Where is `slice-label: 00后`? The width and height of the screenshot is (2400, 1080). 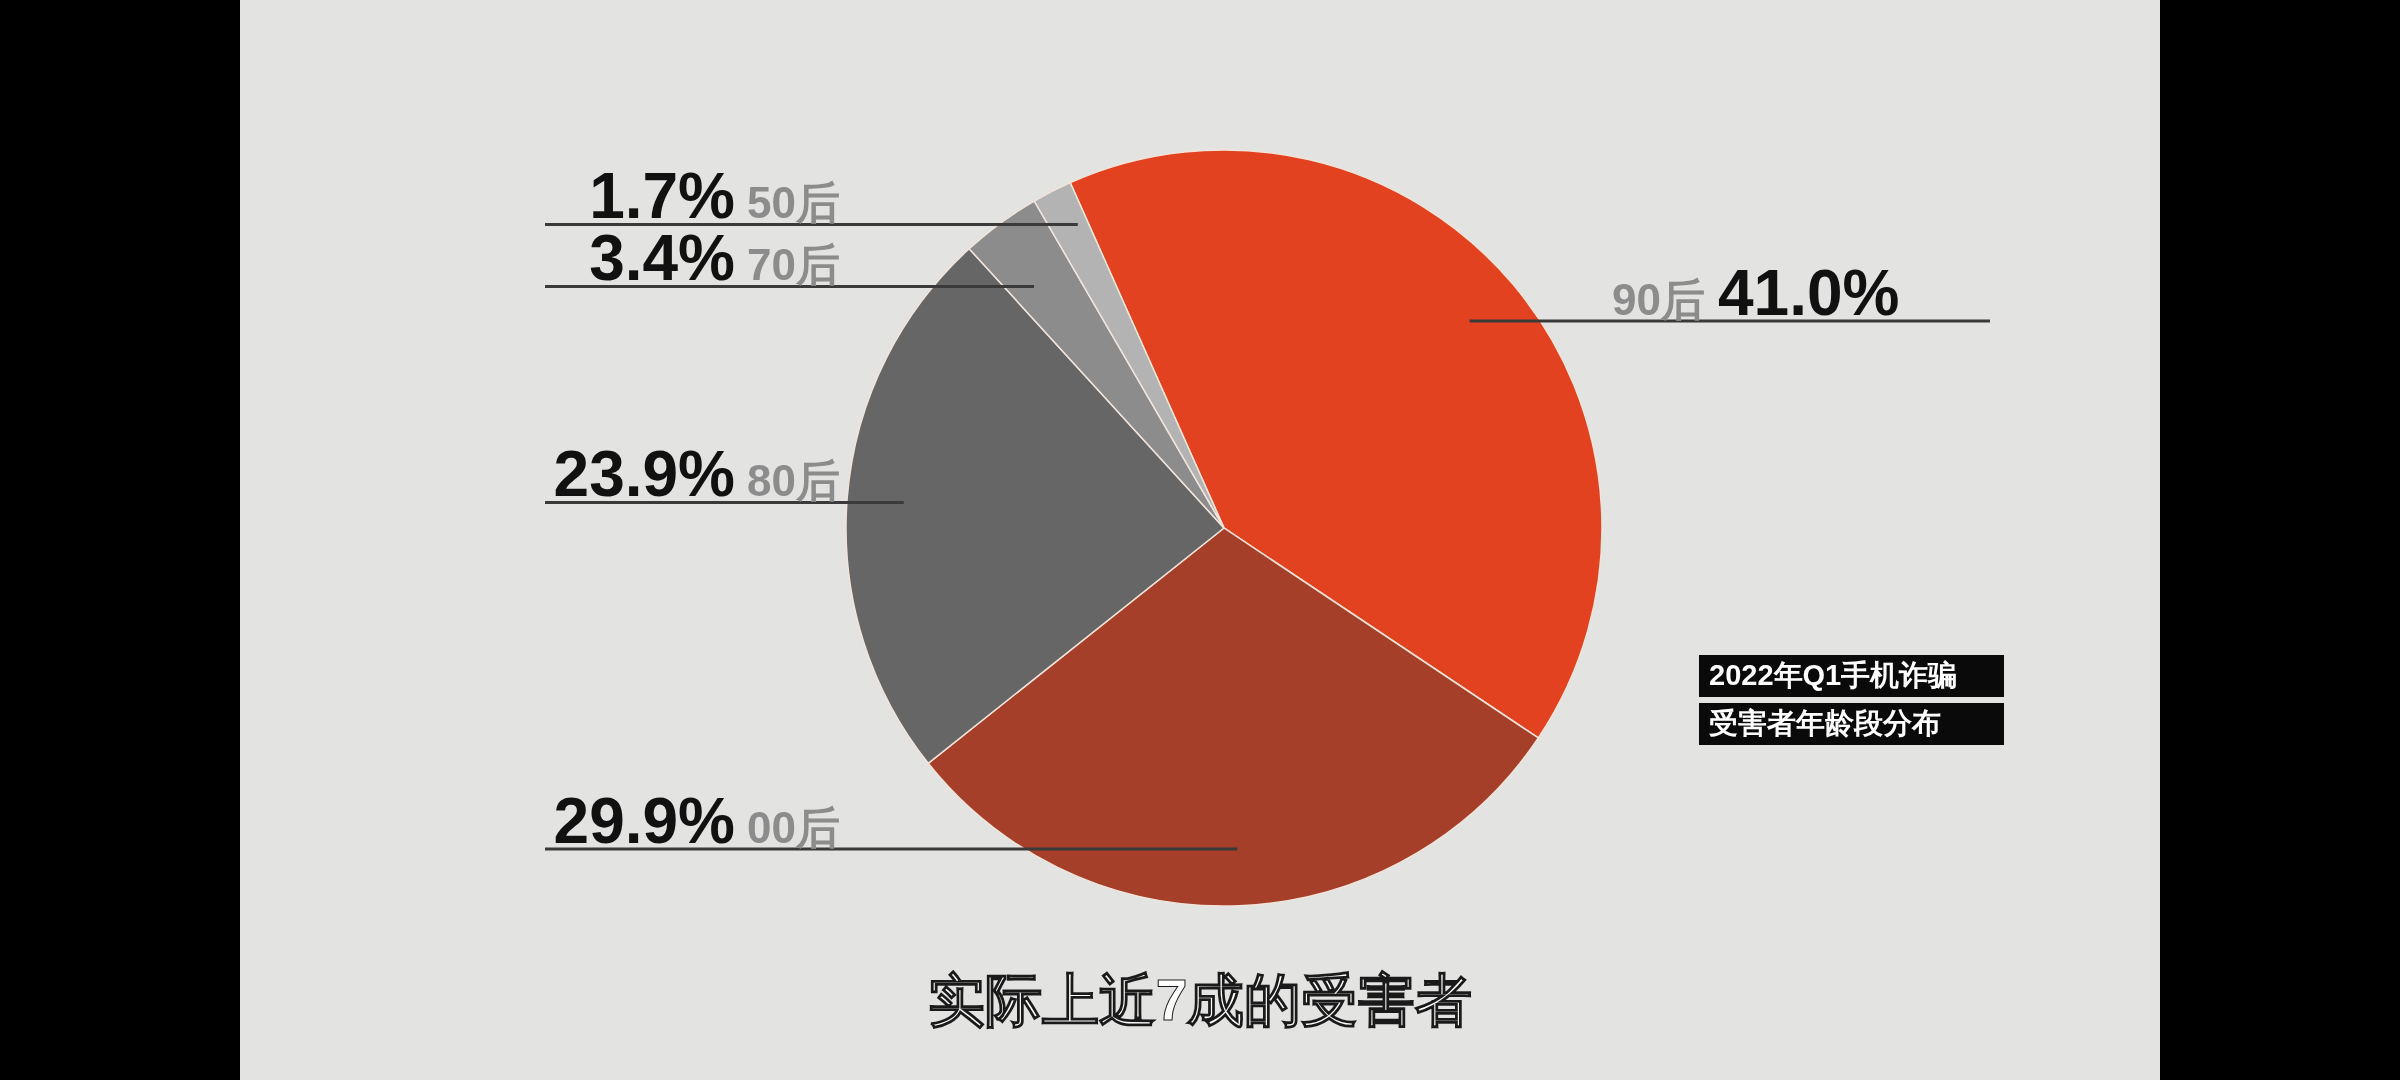 slice-label: 00后 is located at coordinates (793, 828).